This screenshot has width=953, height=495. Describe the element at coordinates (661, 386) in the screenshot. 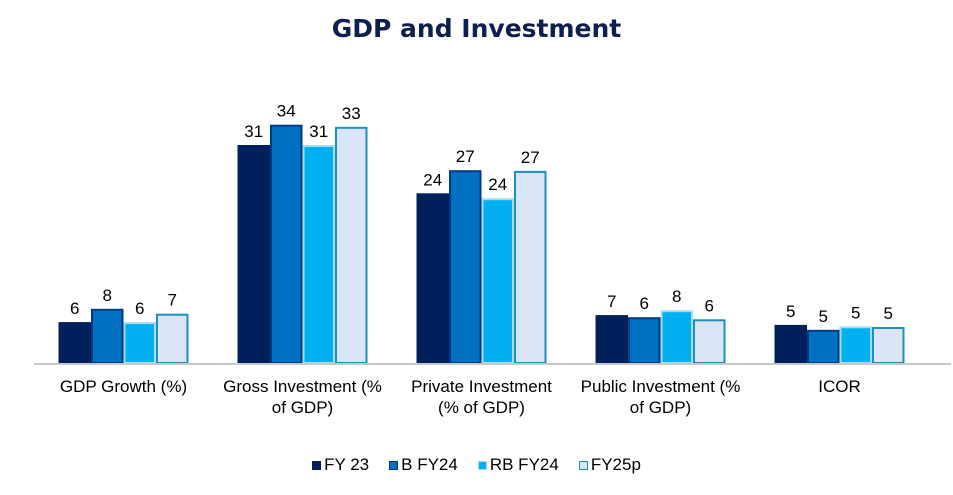

I see `category-label: Public Investment (%` at that location.